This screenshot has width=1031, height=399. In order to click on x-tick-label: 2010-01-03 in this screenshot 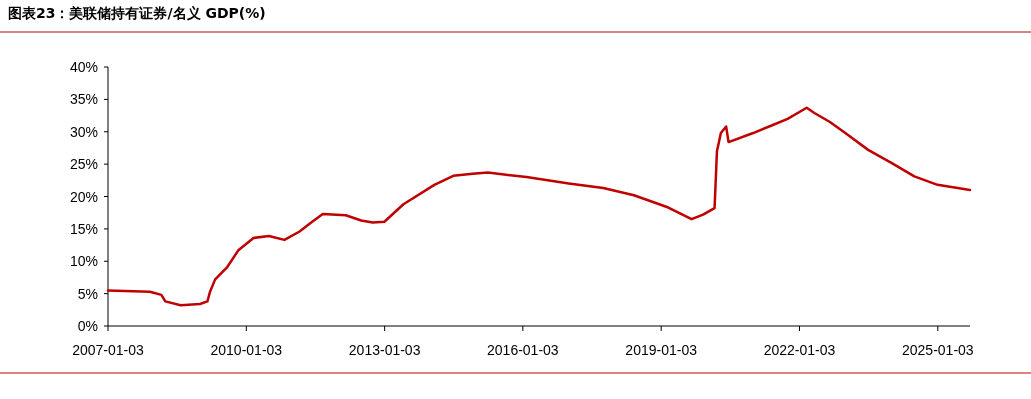, I will do `click(246, 350)`.